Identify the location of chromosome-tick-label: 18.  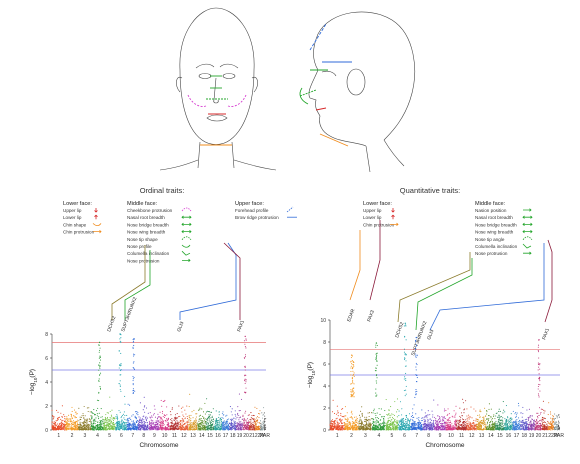
(233, 436).